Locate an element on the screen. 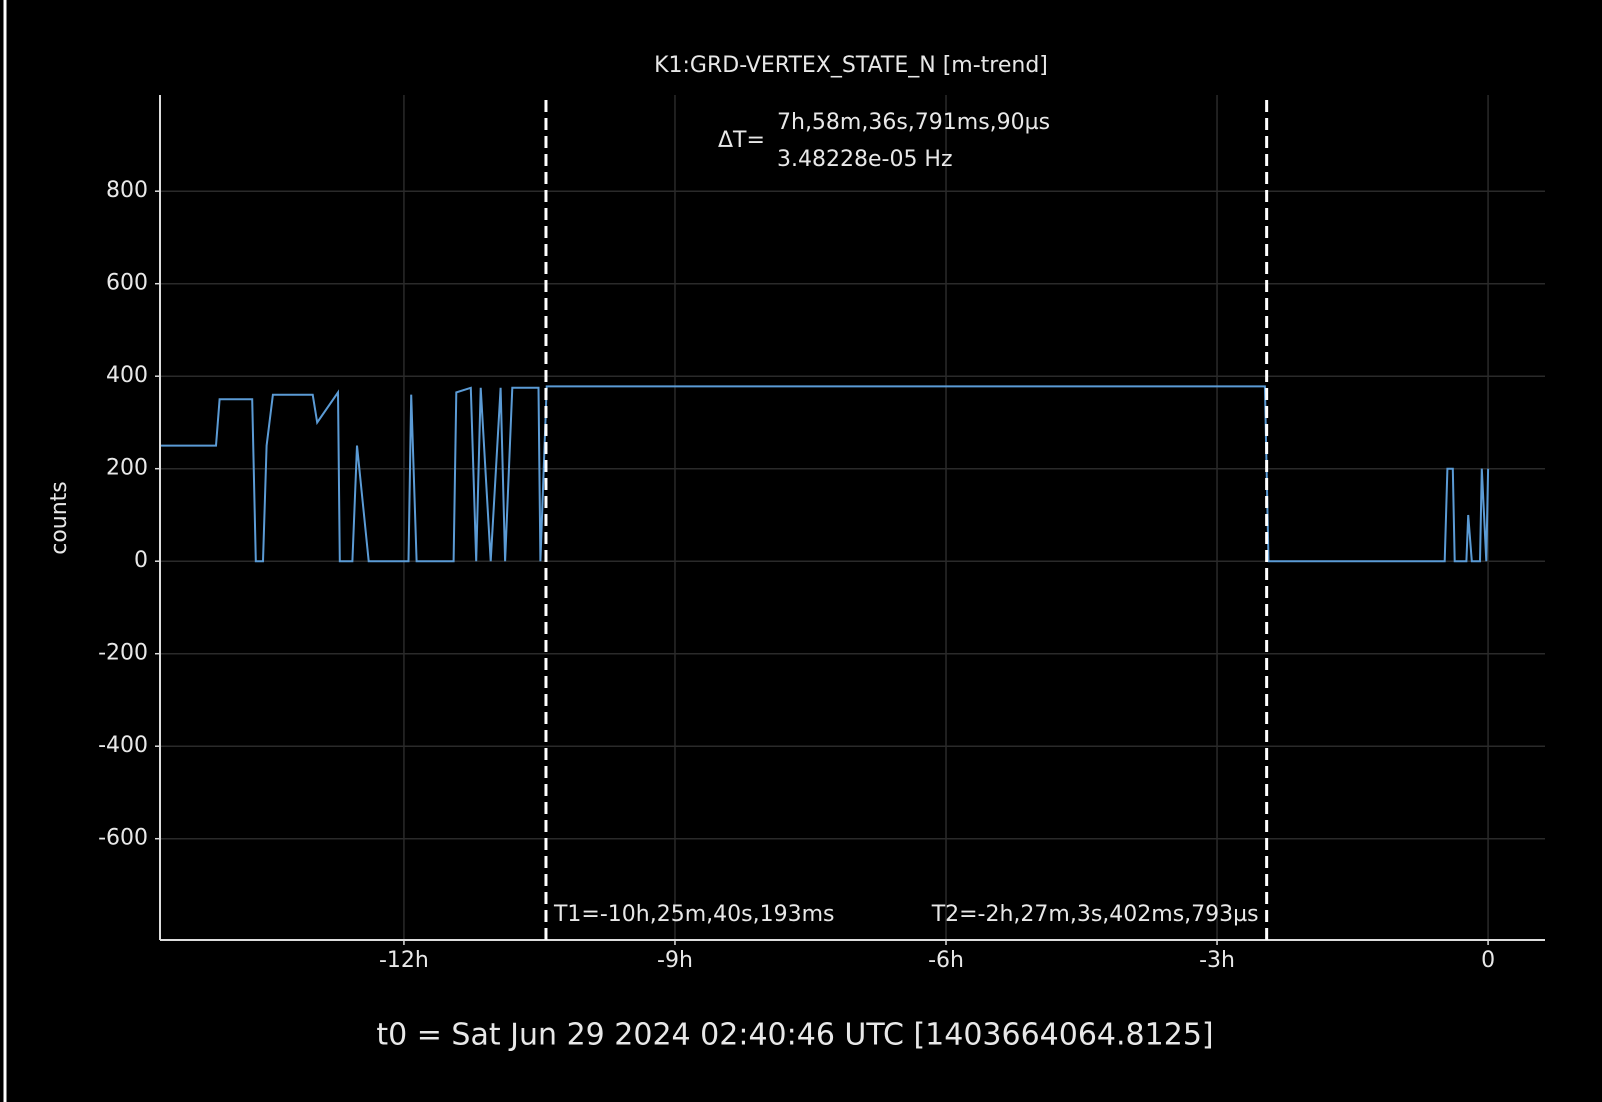  y-tick-label: 600 is located at coordinates (127, 283).